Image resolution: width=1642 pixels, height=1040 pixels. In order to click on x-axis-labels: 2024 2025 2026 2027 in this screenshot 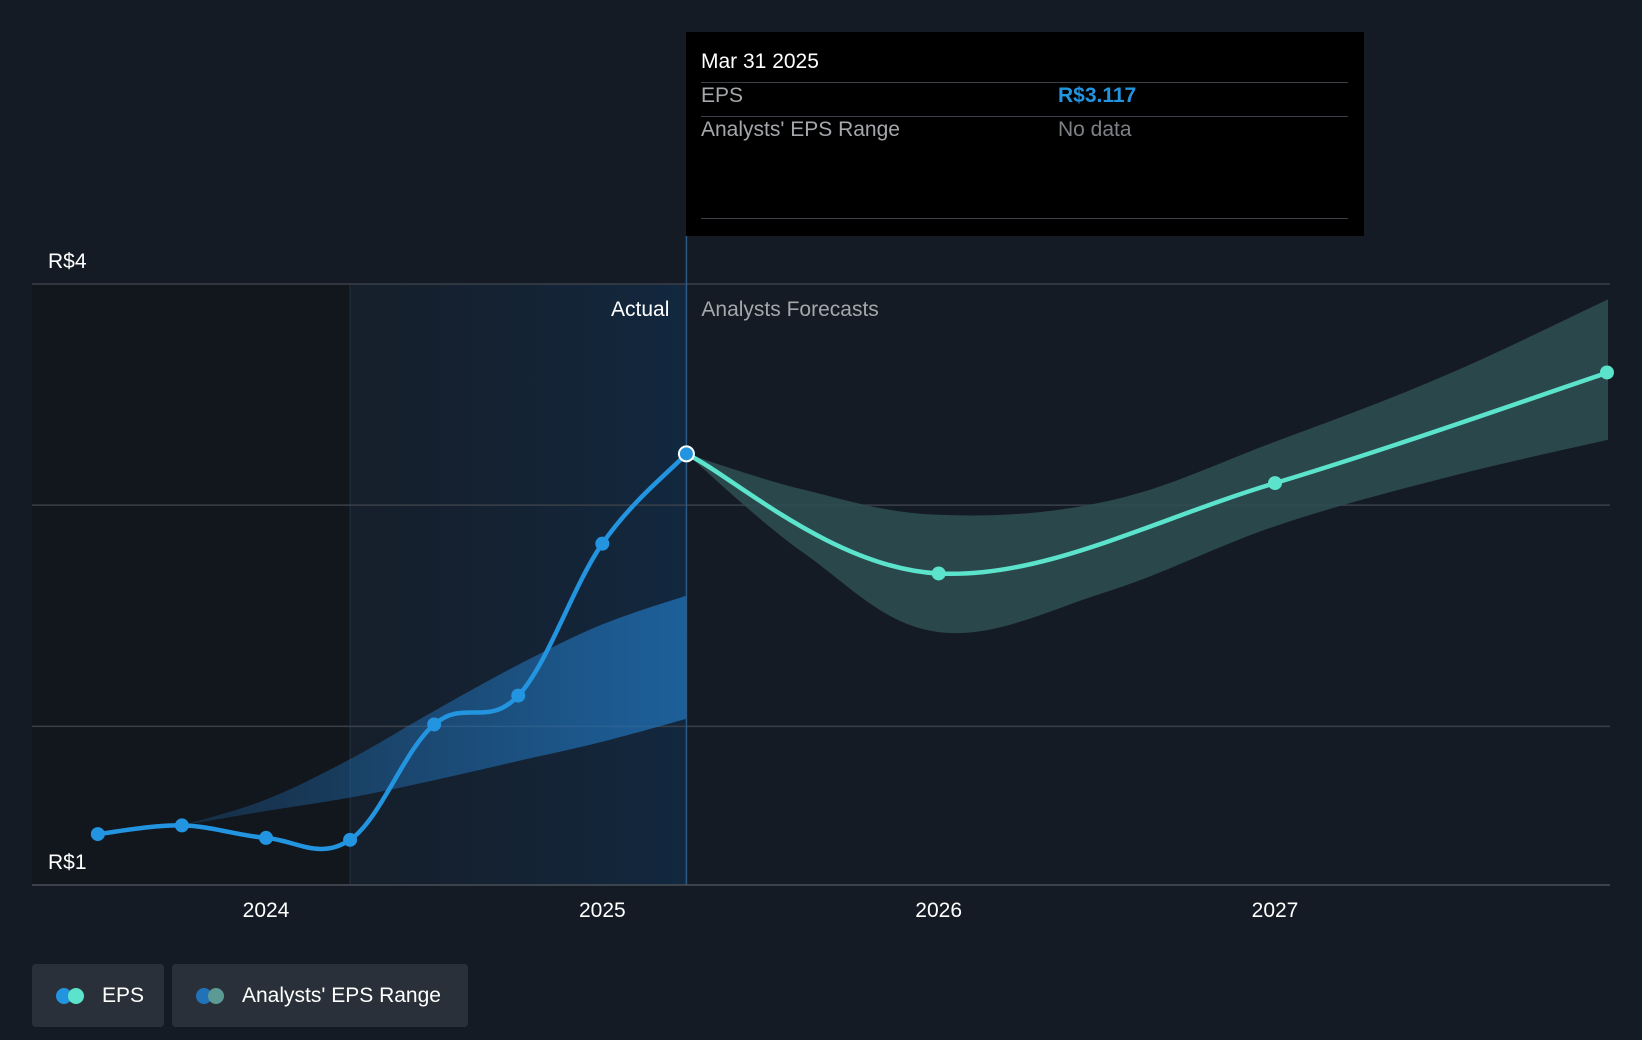, I will do `click(771, 910)`.